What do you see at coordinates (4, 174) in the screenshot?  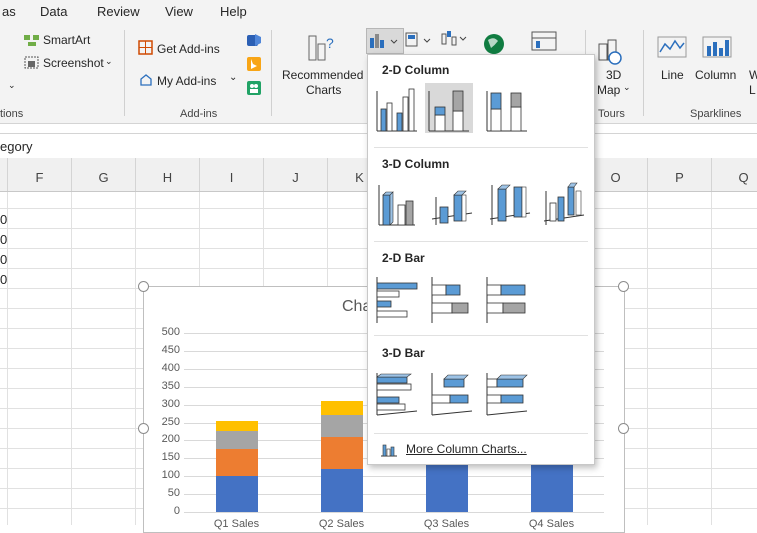 I see `column-header-partial` at bounding box center [4, 174].